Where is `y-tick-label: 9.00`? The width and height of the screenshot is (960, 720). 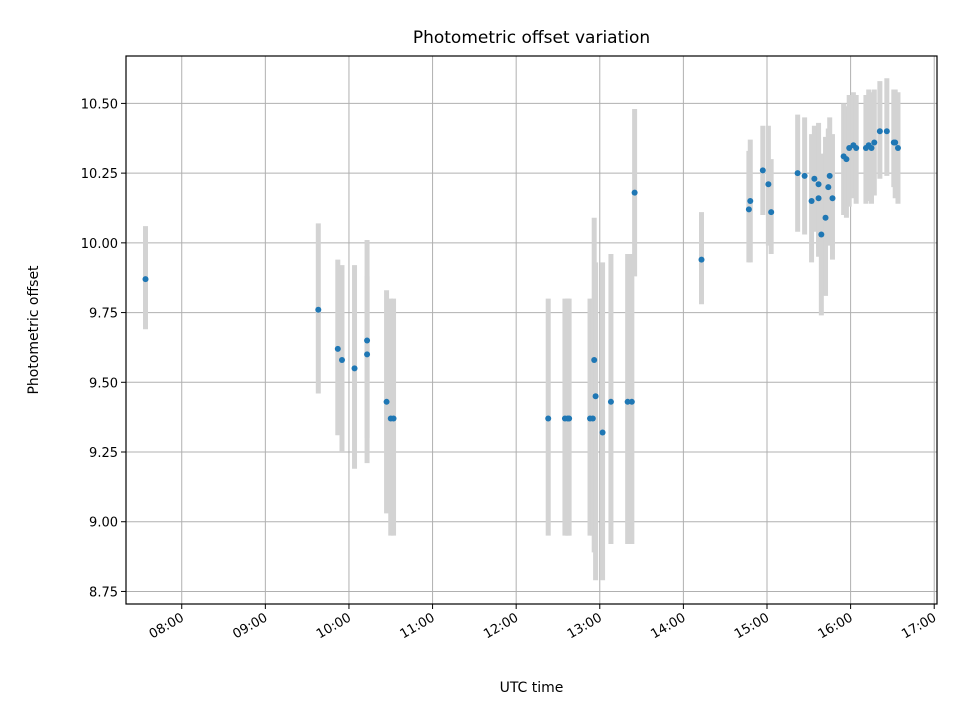 y-tick-label: 9.00 is located at coordinates (103, 523).